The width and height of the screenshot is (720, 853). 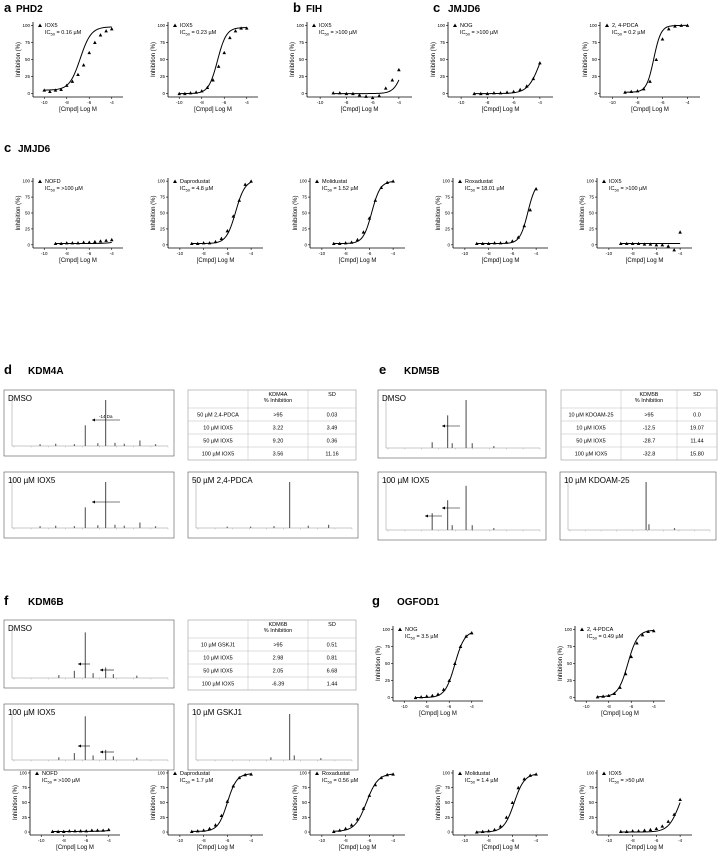 What do you see at coordinates (600, 630) in the screenshot?
I see `legend-label: 2, 4-PDCA` at bounding box center [600, 630].